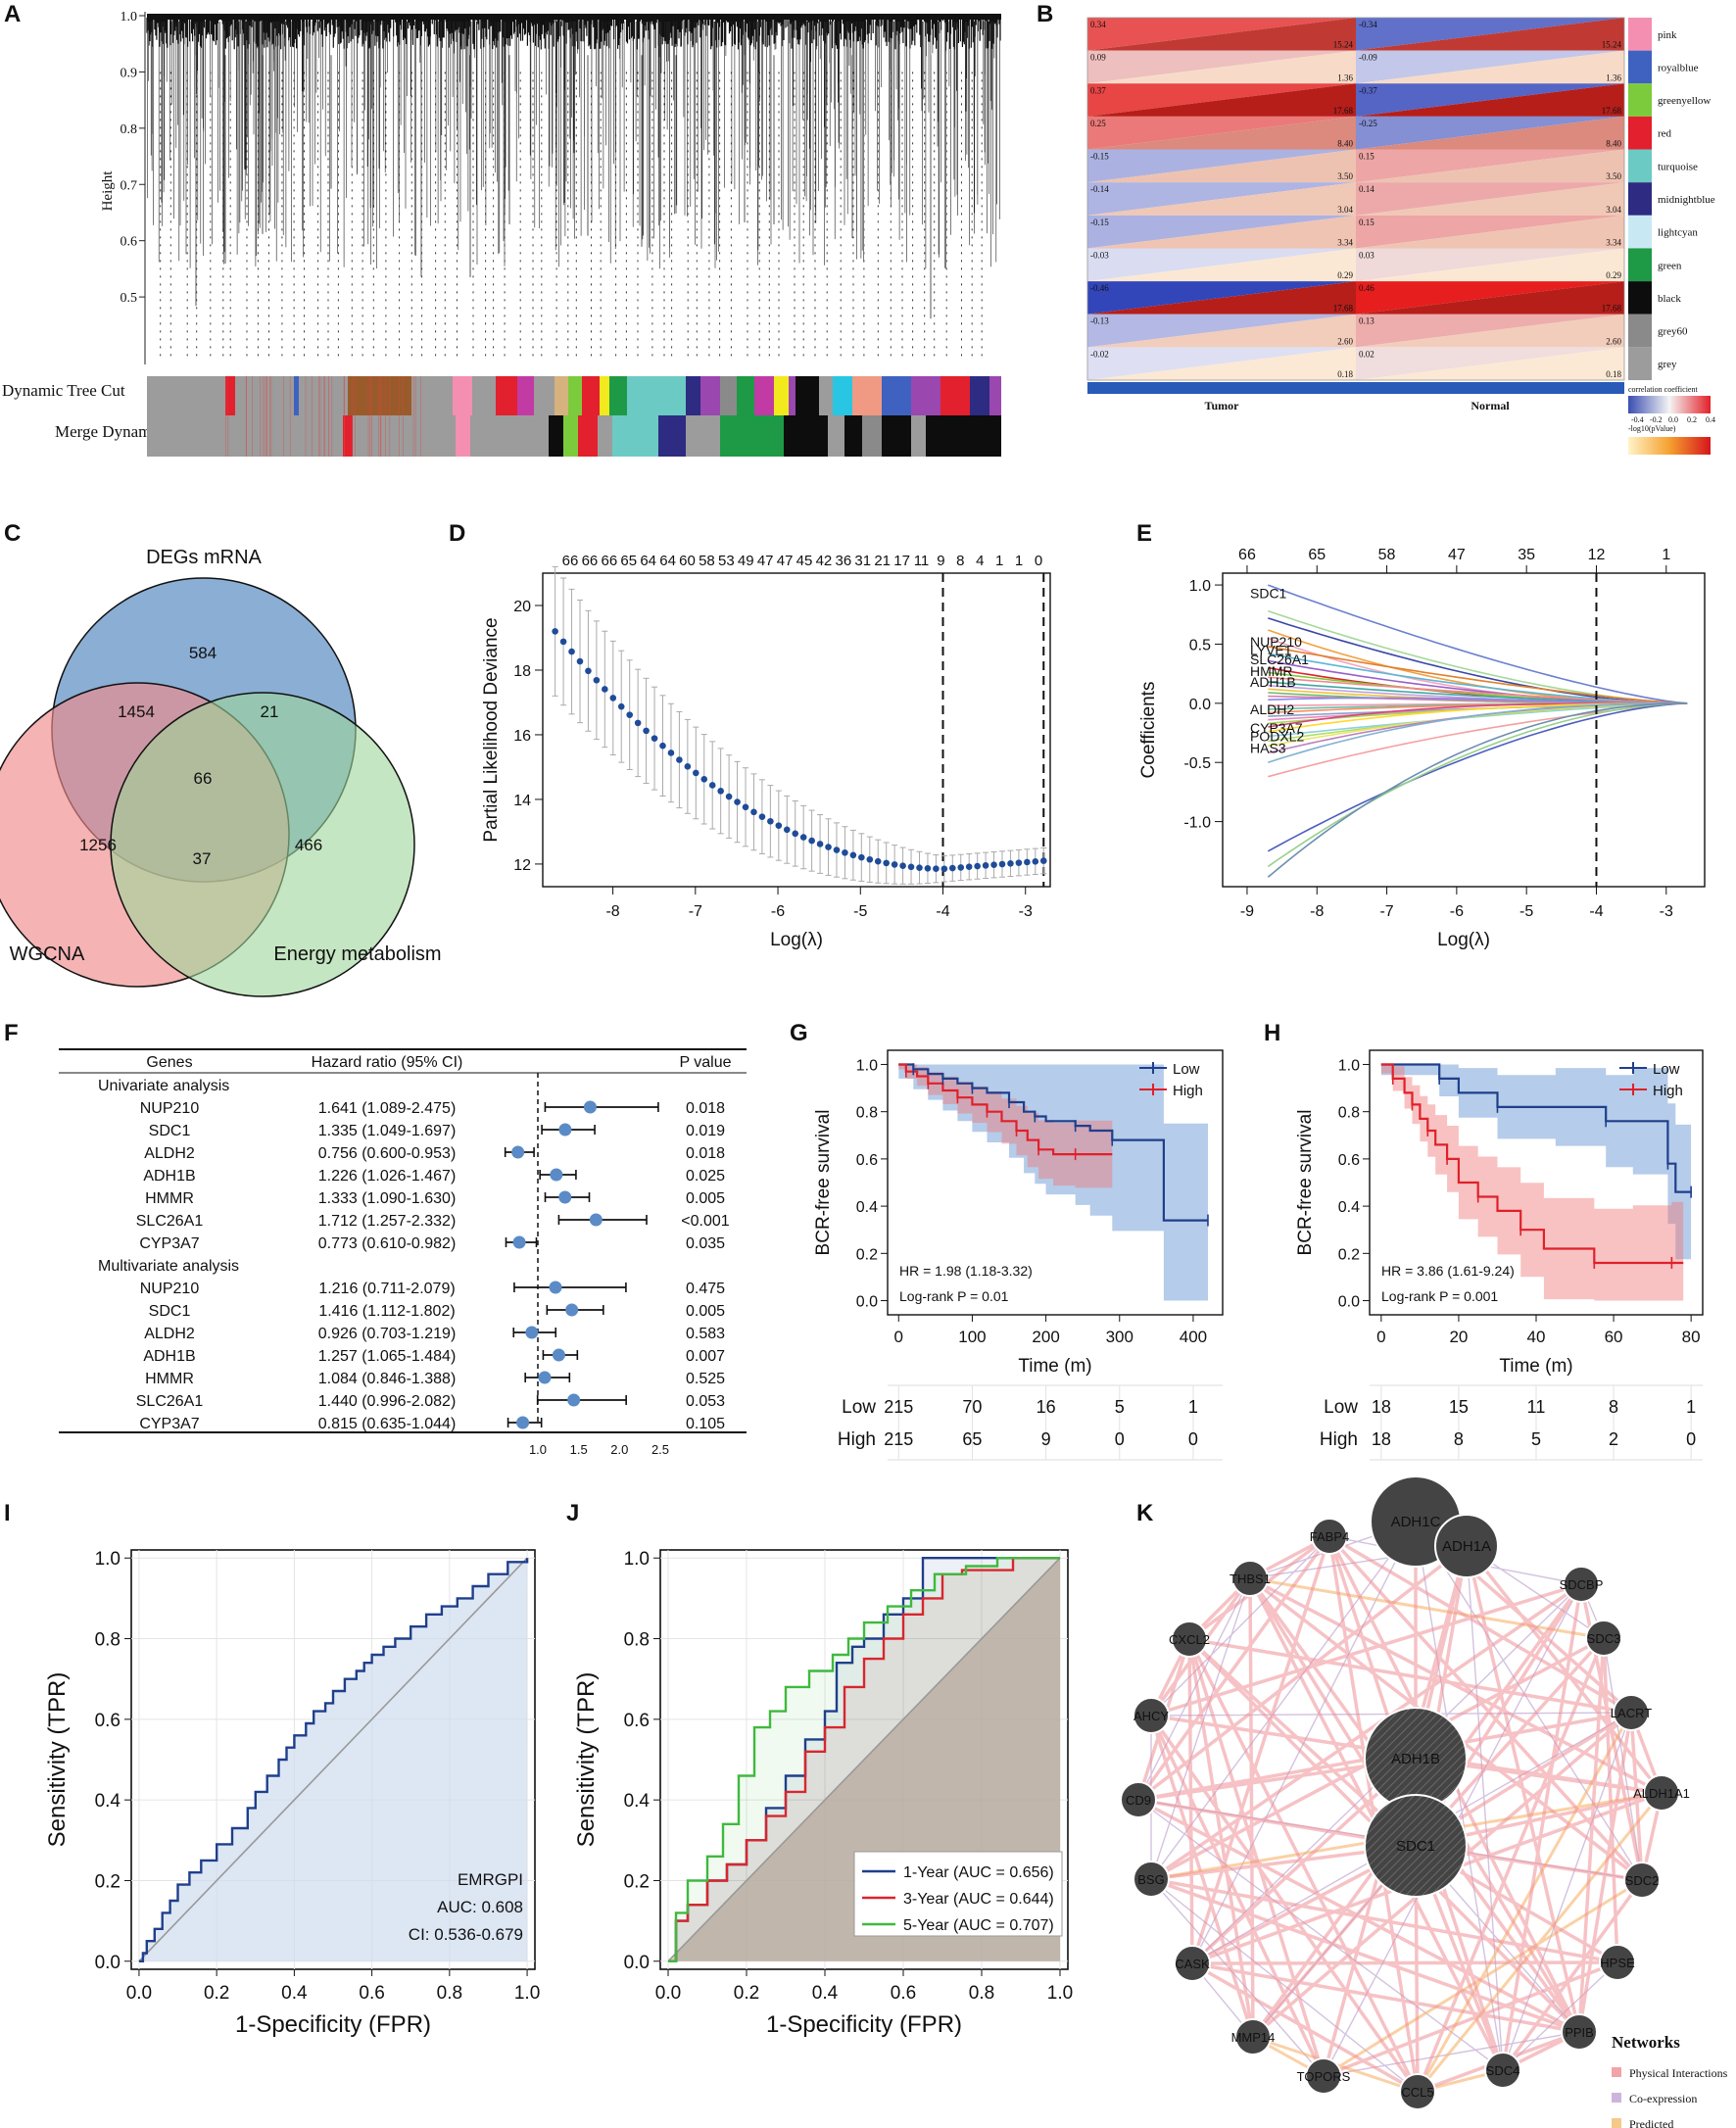 This screenshot has height=2128, width=1736. I want to click on x-tick-label: 0, so click(1380, 1337).